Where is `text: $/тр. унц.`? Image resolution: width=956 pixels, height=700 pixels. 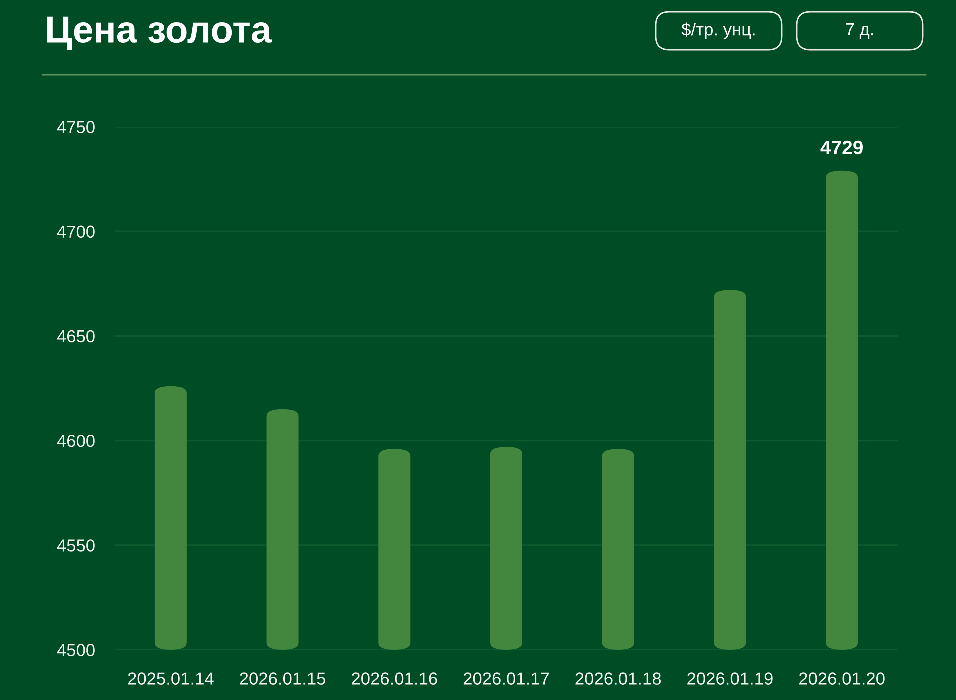 text: $/тр. унц. is located at coordinates (718, 31).